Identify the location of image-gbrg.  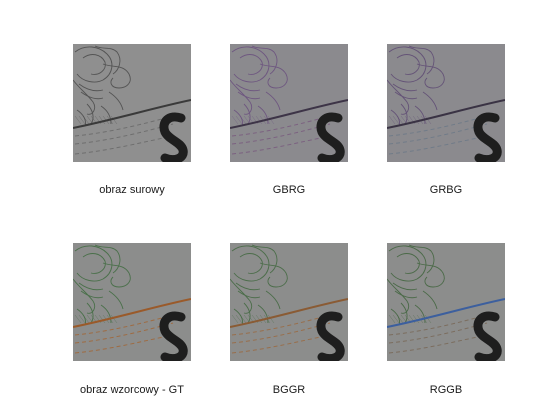
(289, 103).